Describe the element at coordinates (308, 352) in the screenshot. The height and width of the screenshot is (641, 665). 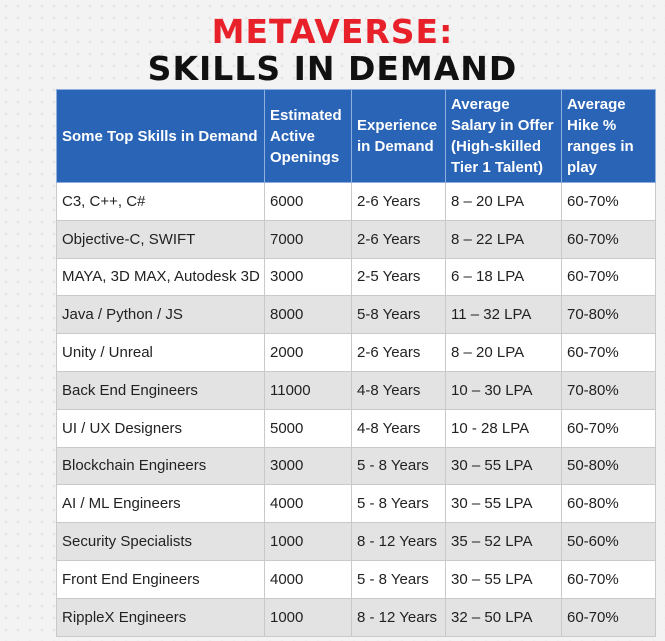
I see `cell-openings: 2000` at that location.